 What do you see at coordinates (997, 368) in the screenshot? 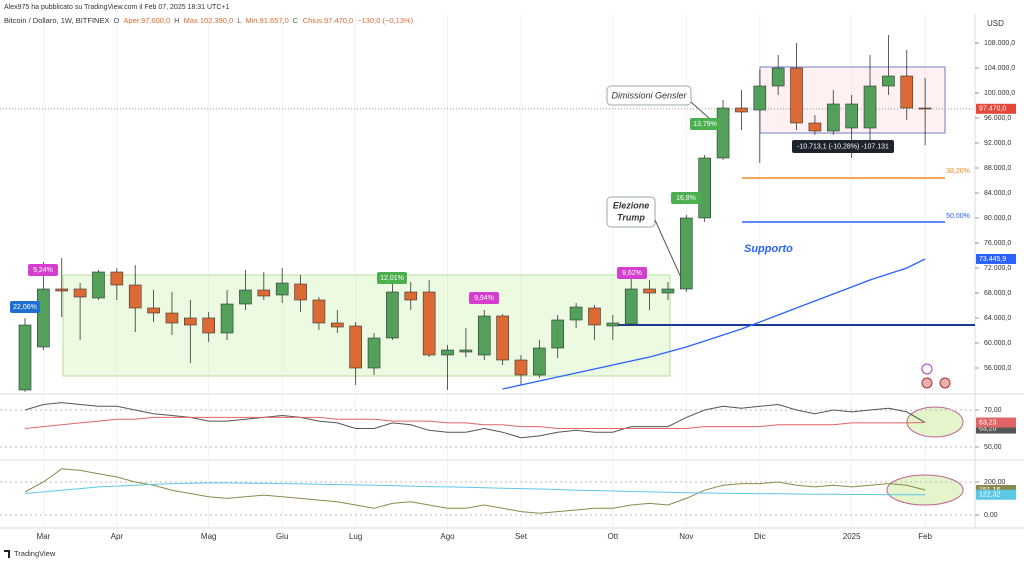
I see `y-tick-label: 56.000,0` at bounding box center [997, 368].